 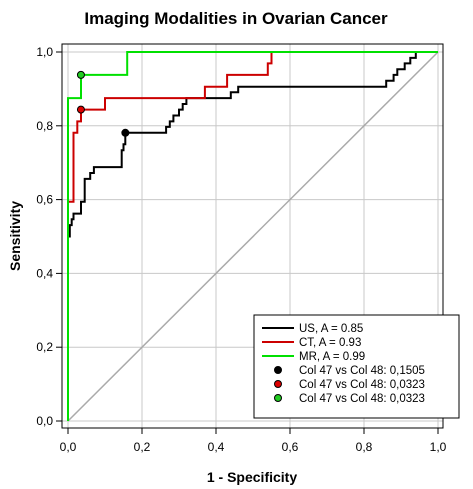 What do you see at coordinates (44, 273) in the screenshot?
I see `y-tick-label: 0,4` at bounding box center [44, 273].